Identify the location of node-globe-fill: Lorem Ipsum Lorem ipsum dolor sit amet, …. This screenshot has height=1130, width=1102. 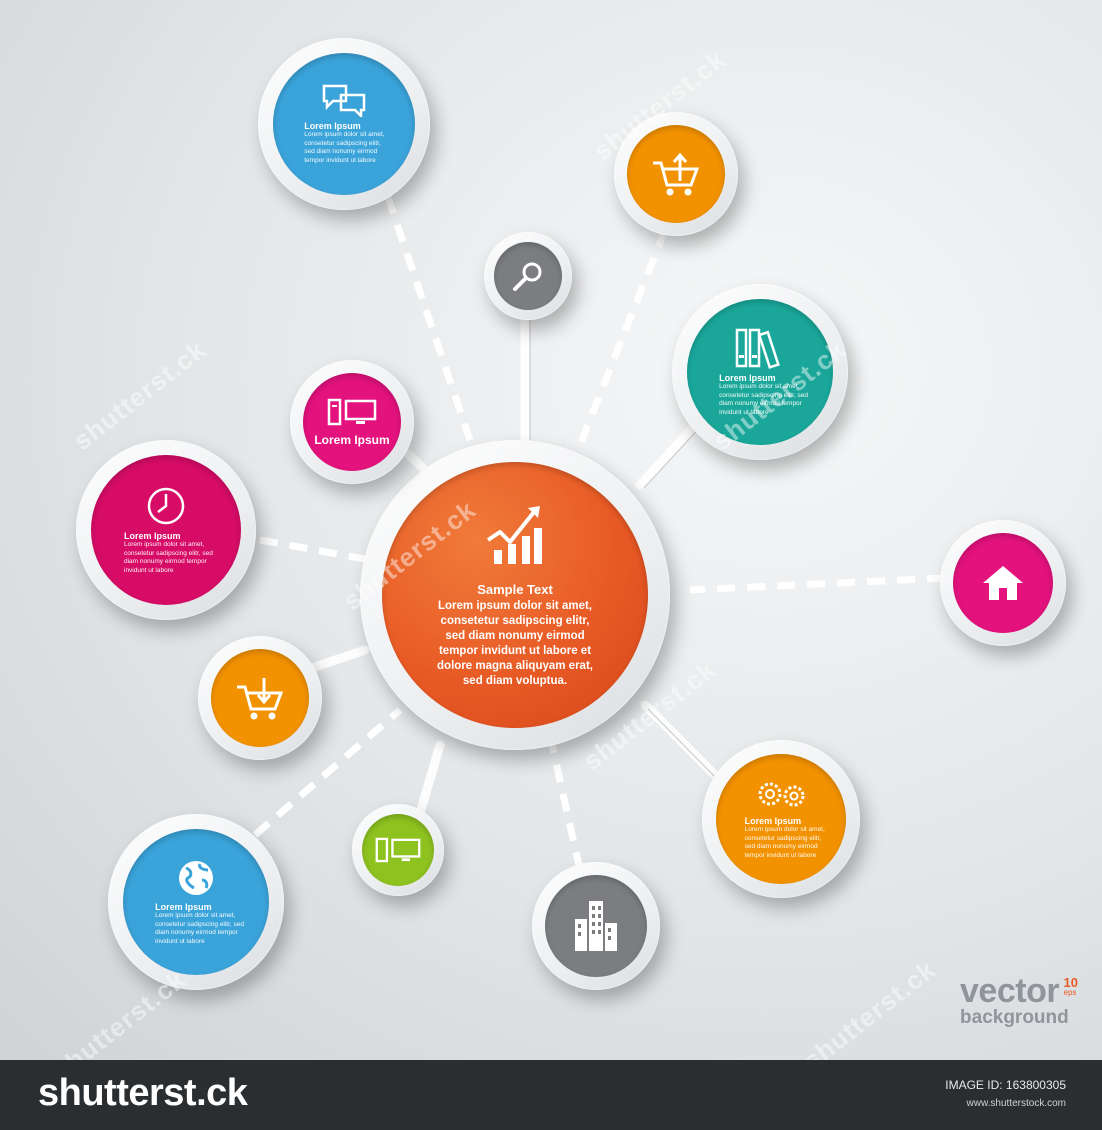
(196, 902).